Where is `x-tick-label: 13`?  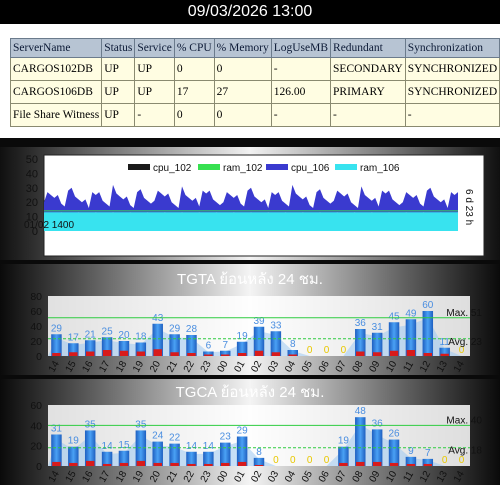 x-tick-label: 13 is located at coordinates (442, 477).